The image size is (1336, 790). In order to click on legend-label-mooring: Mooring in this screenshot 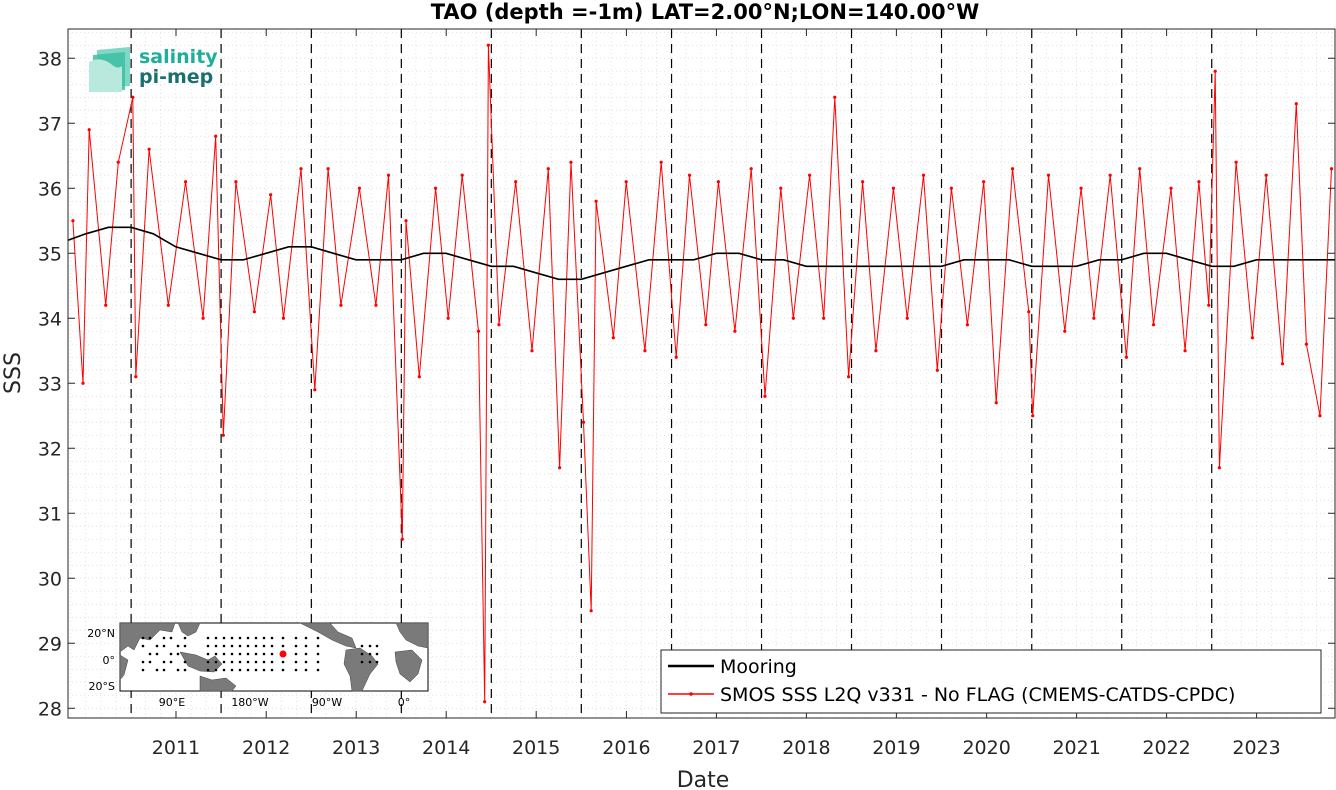, I will do `click(758, 667)`.